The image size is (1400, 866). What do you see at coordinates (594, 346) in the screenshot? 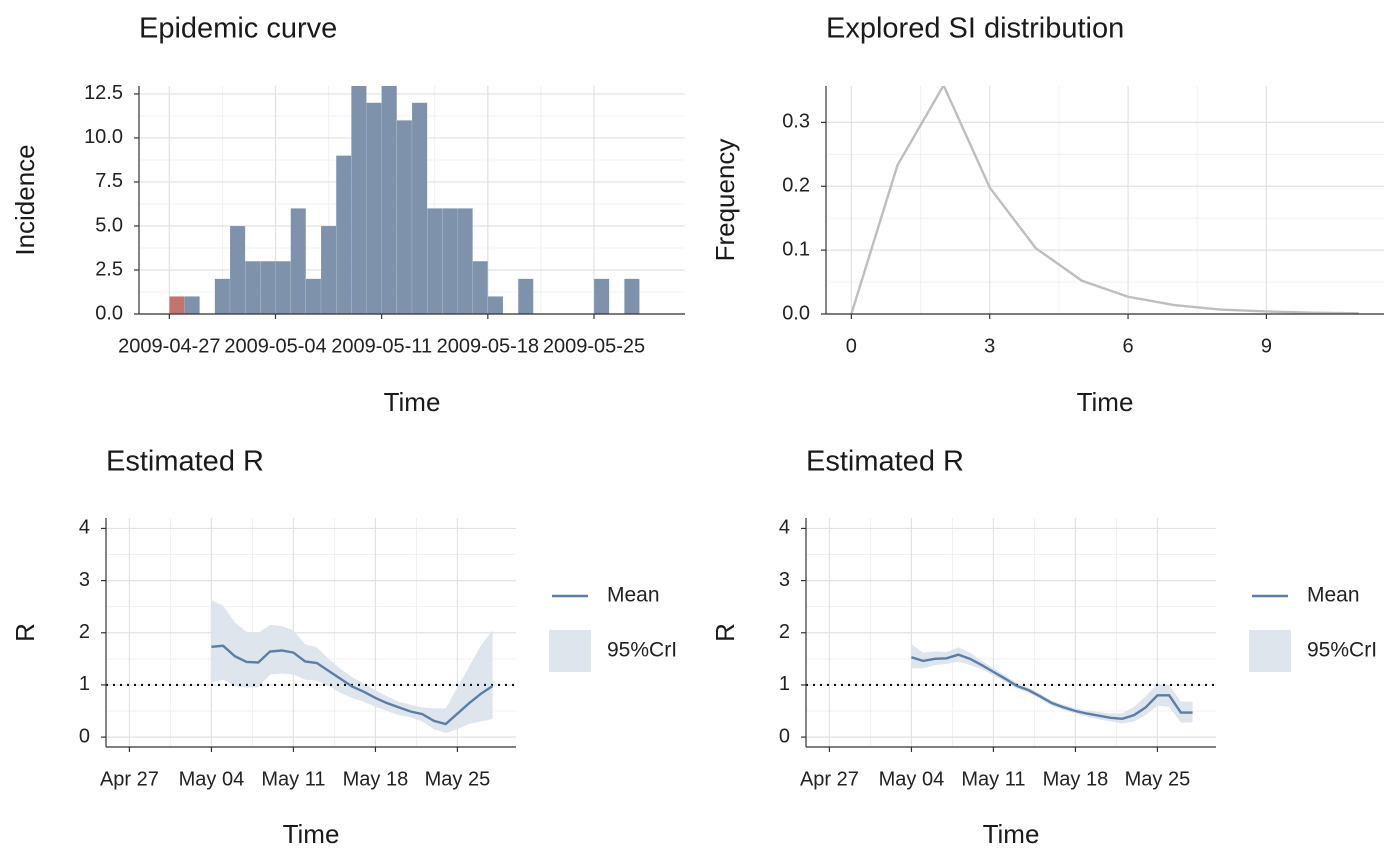
I see `x-tick-label: 2009-05-25` at bounding box center [594, 346].